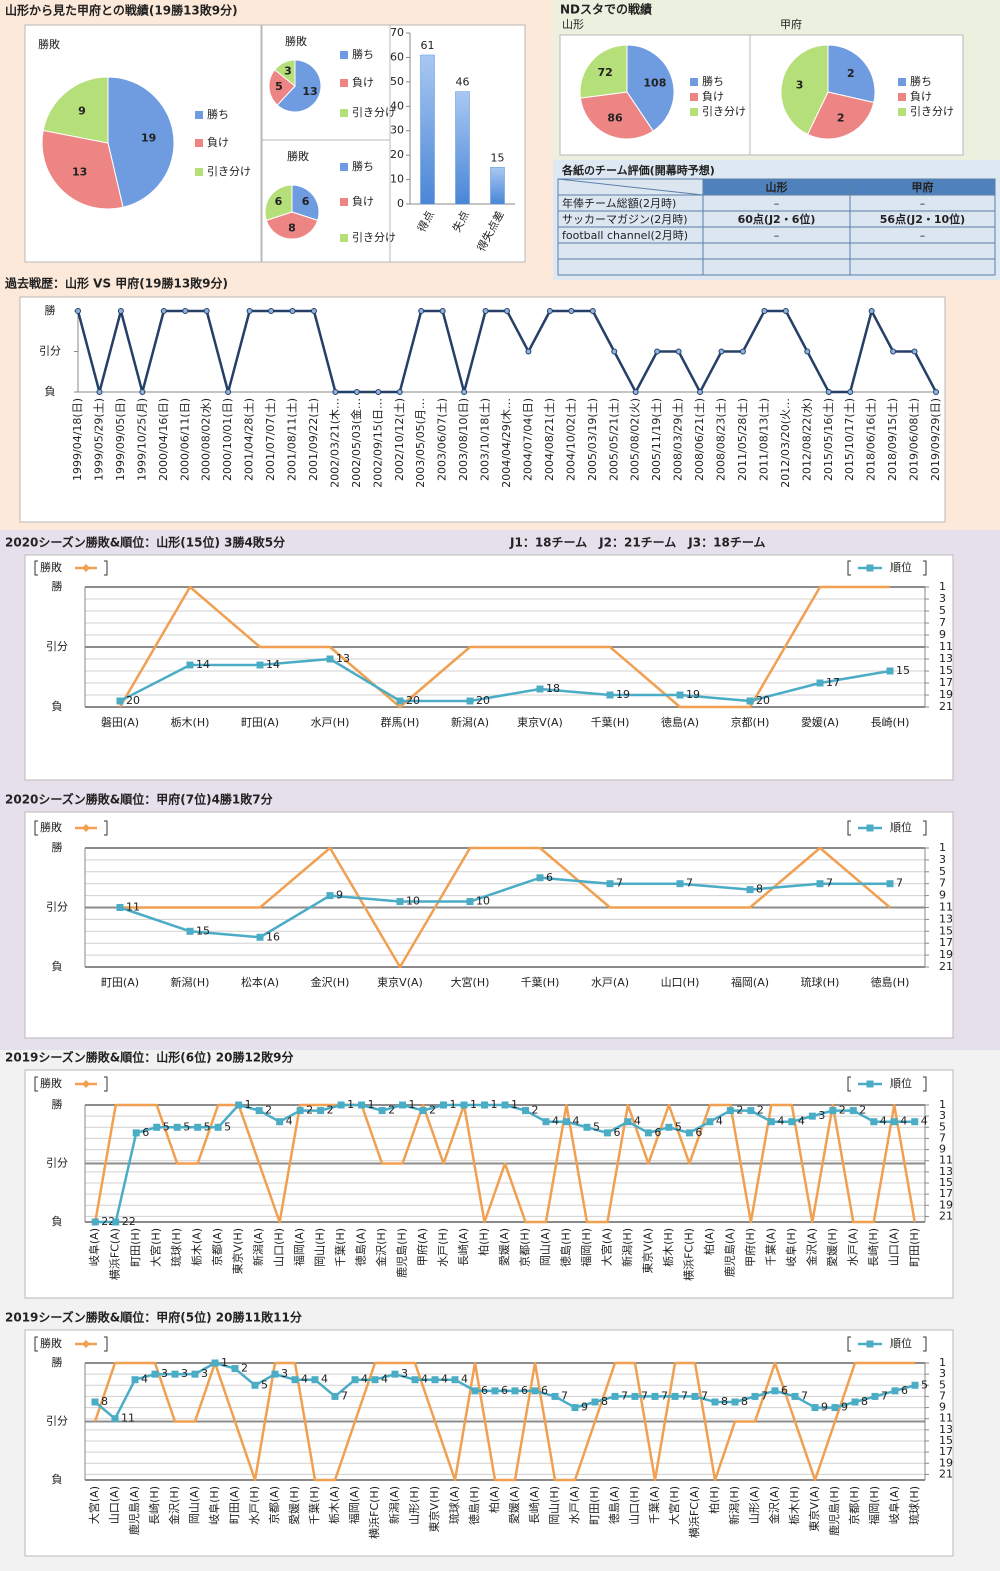 The width and height of the screenshot is (1000, 1571). What do you see at coordinates (524, 1247) in the screenshot?
I see `x-tick-label: 京都(H)` at bounding box center [524, 1247].